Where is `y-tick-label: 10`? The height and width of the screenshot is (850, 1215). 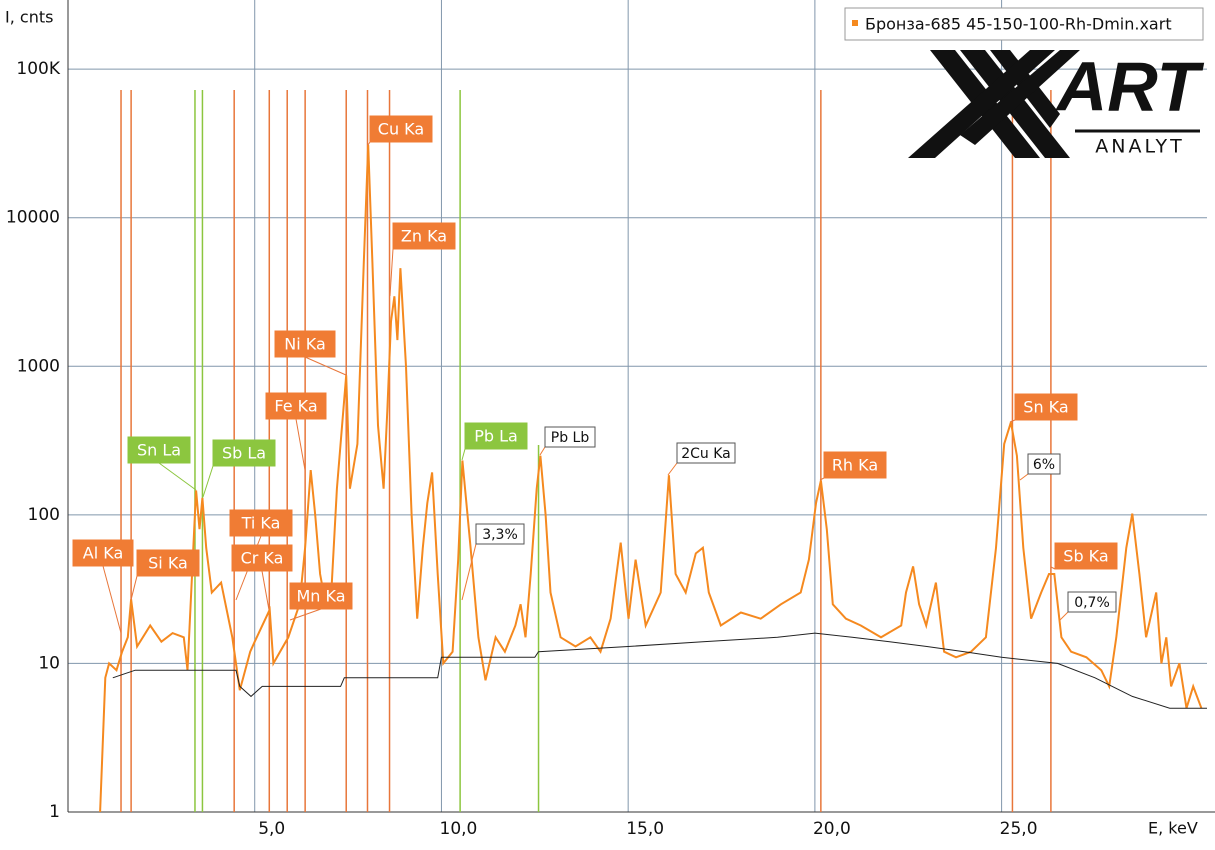 y-tick-label: 10 is located at coordinates (49, 663).